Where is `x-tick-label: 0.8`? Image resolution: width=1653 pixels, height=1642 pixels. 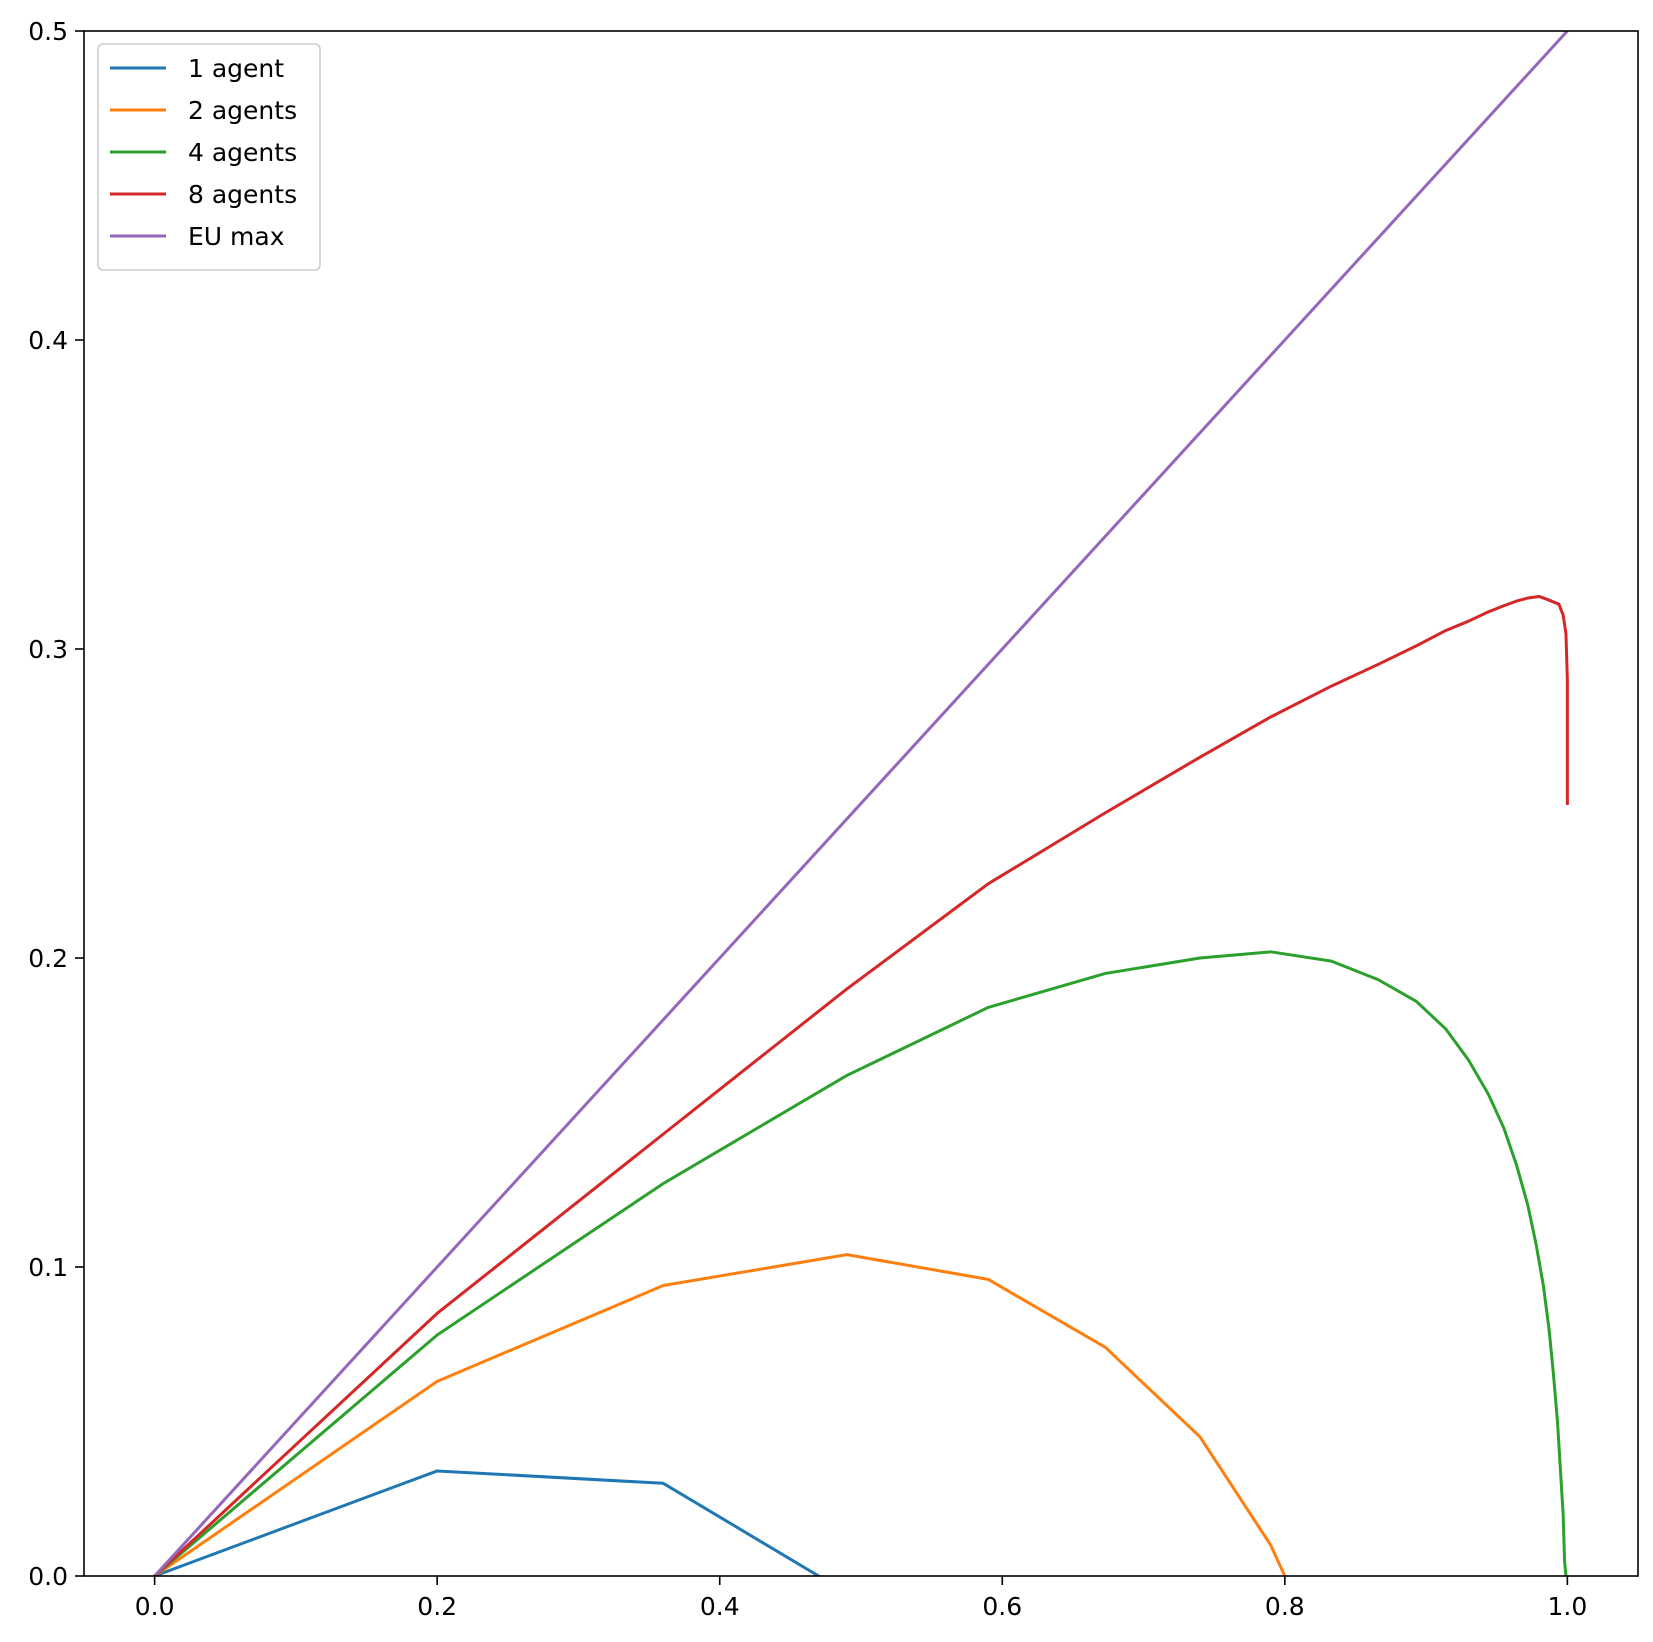
x-tick-label: 0.8 is located at coordinates (1285, 1606).